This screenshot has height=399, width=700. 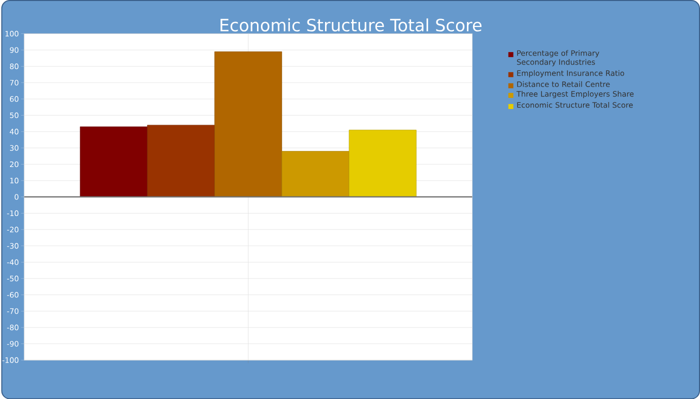 What do you see at coordinates (351, 25) in the screenshot?
I see `chart-title: Economic Structure Total Score` at bounding box center [351, 25].